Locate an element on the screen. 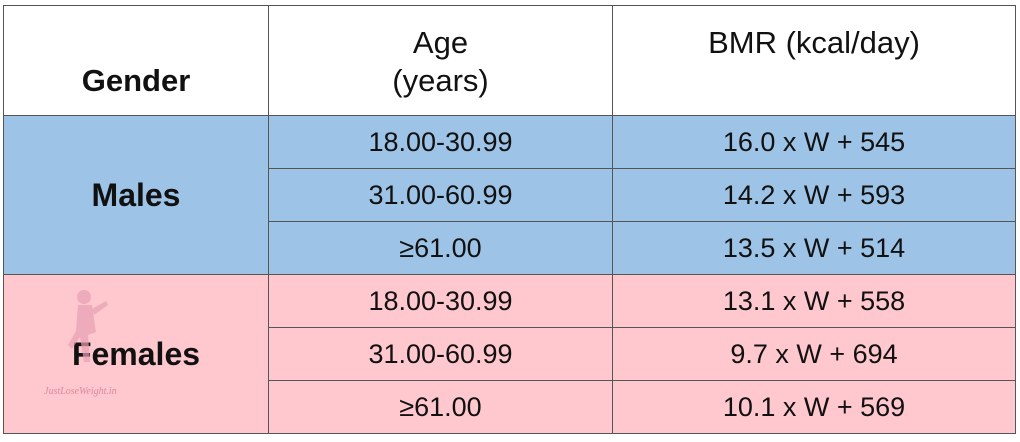 Image resolution: width=1020 pixels, height=442 pixels. bmr-cell: 14.2 x W + 593 is located at coordinates (814, 195).